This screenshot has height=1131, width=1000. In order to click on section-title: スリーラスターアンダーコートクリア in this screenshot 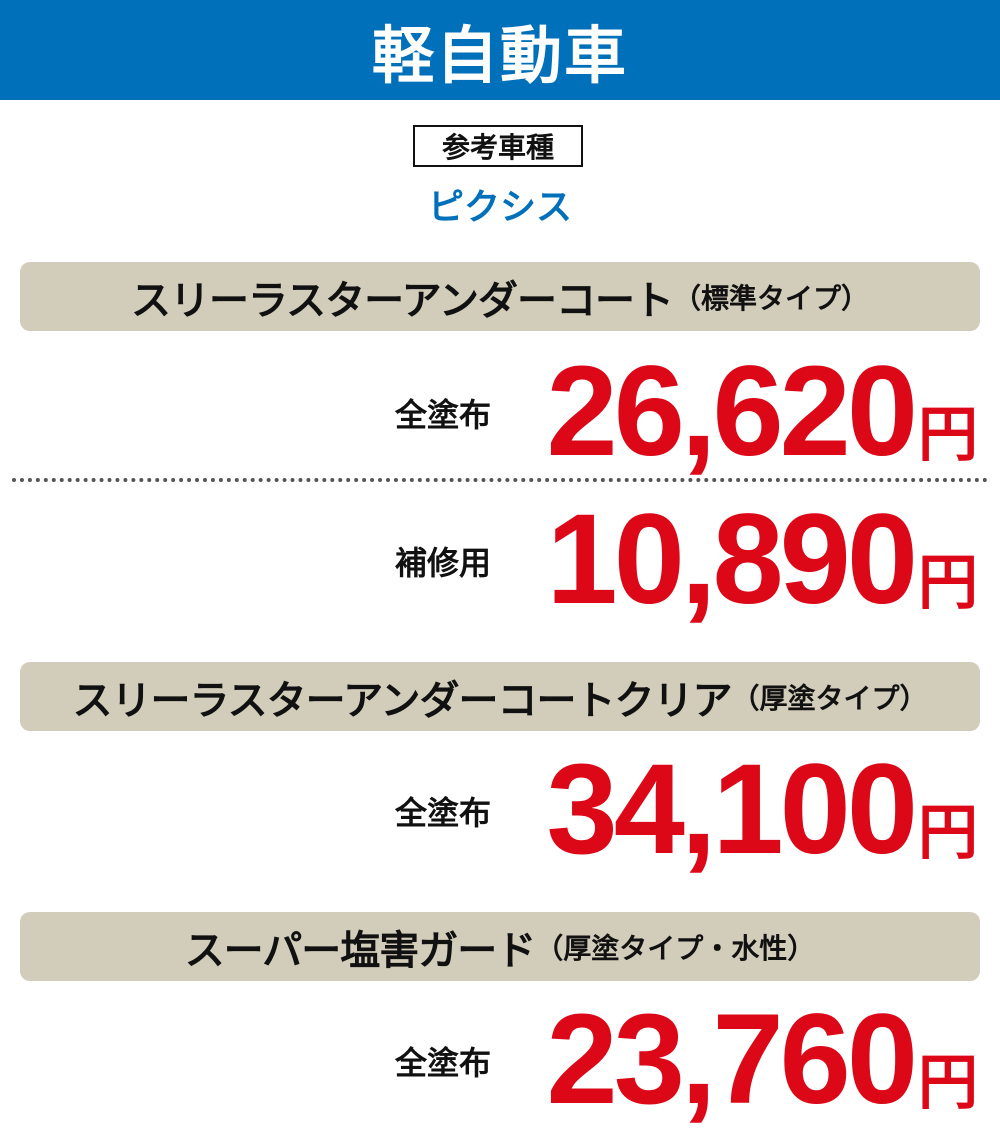, I will do `click(402, 700)`.